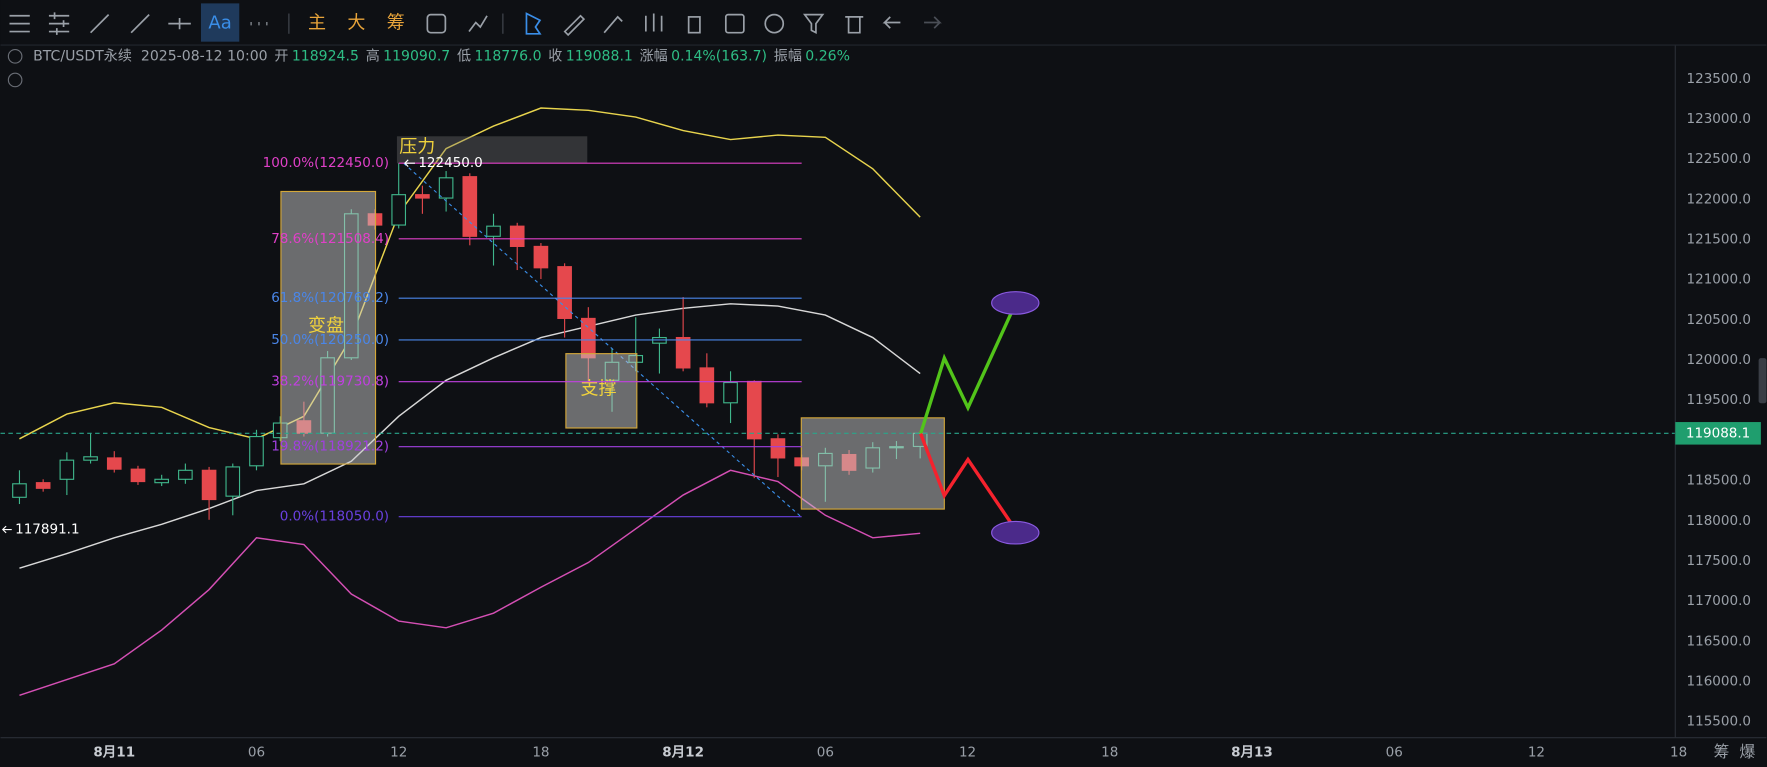  What do you see at coordinates (356, 23) in the screenshot?
I see `toolbar-button: 大` at bounding box center [356, 23].